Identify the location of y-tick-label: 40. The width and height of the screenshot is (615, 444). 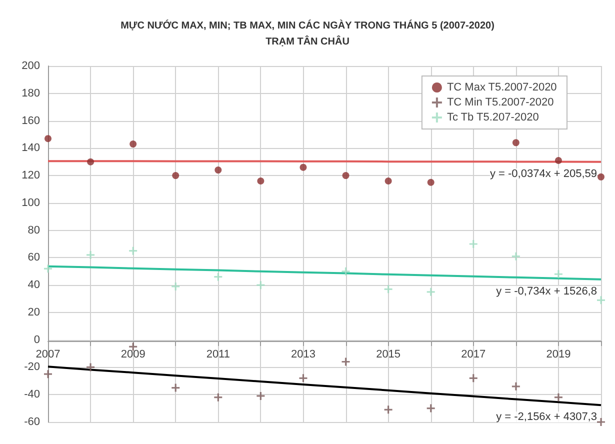
(34, 285).